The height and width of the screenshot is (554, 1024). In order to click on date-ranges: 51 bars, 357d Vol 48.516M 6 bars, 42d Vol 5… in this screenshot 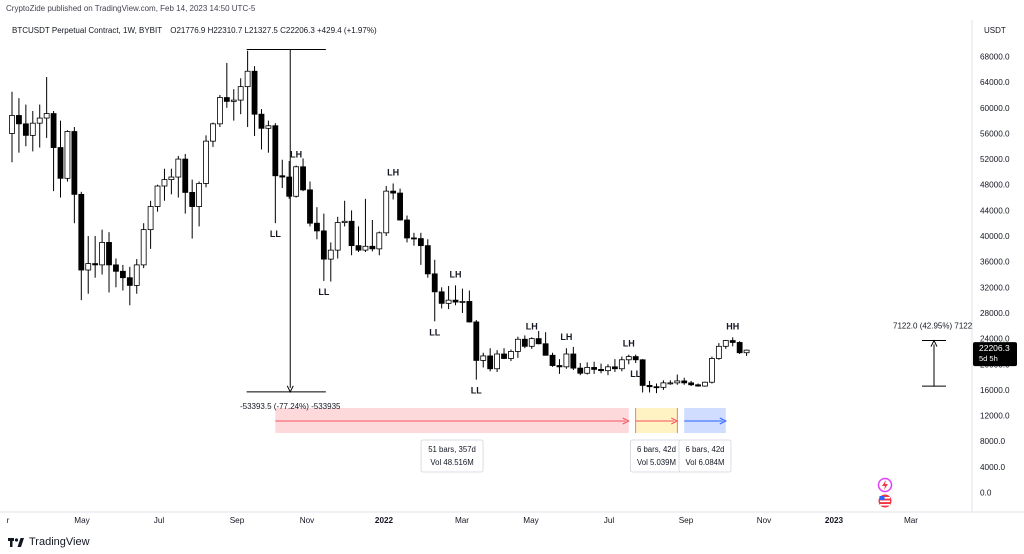, I will do `click(503, 440)`.